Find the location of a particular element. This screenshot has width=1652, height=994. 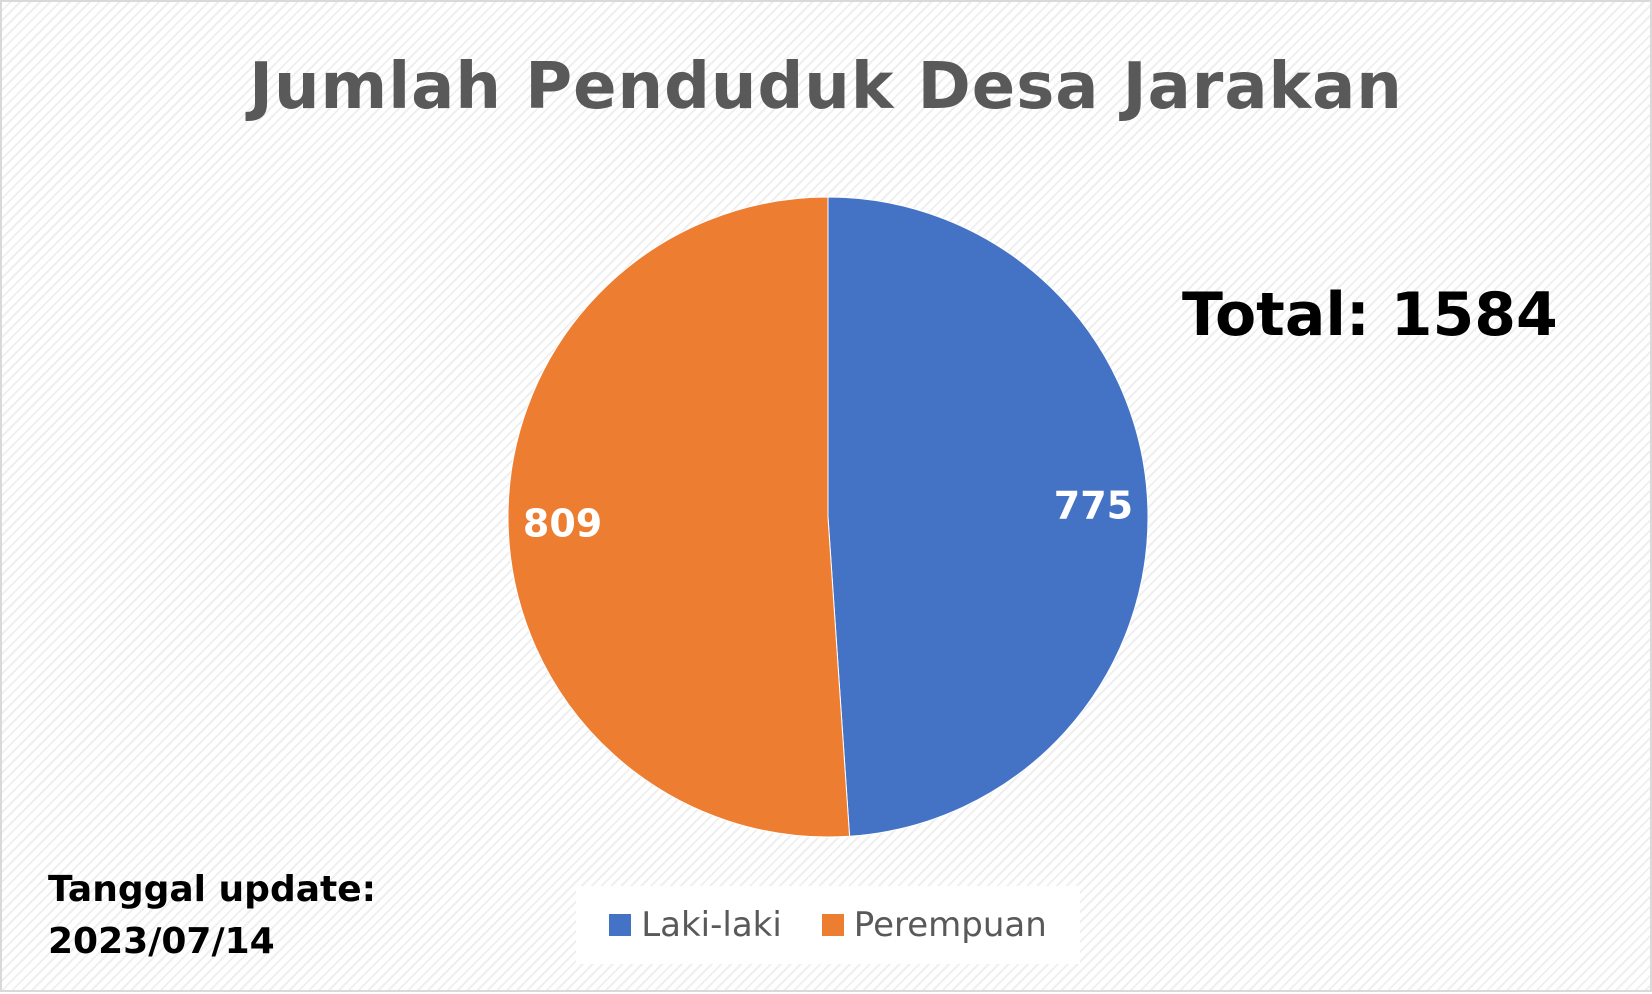

legend-label-laki-laki: Laki-laki is located at coordinates (711, 925).